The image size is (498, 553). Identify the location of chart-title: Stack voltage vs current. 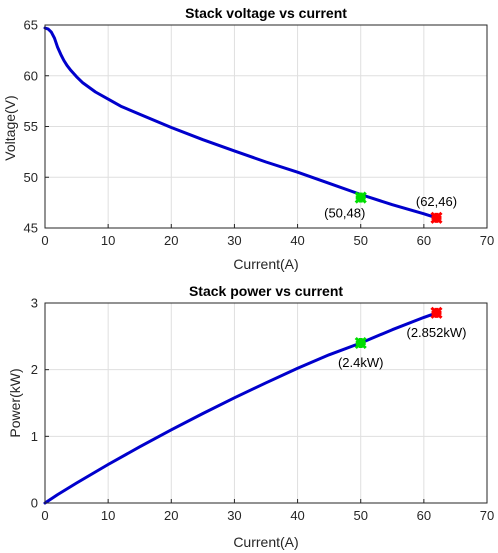
(266, 13).